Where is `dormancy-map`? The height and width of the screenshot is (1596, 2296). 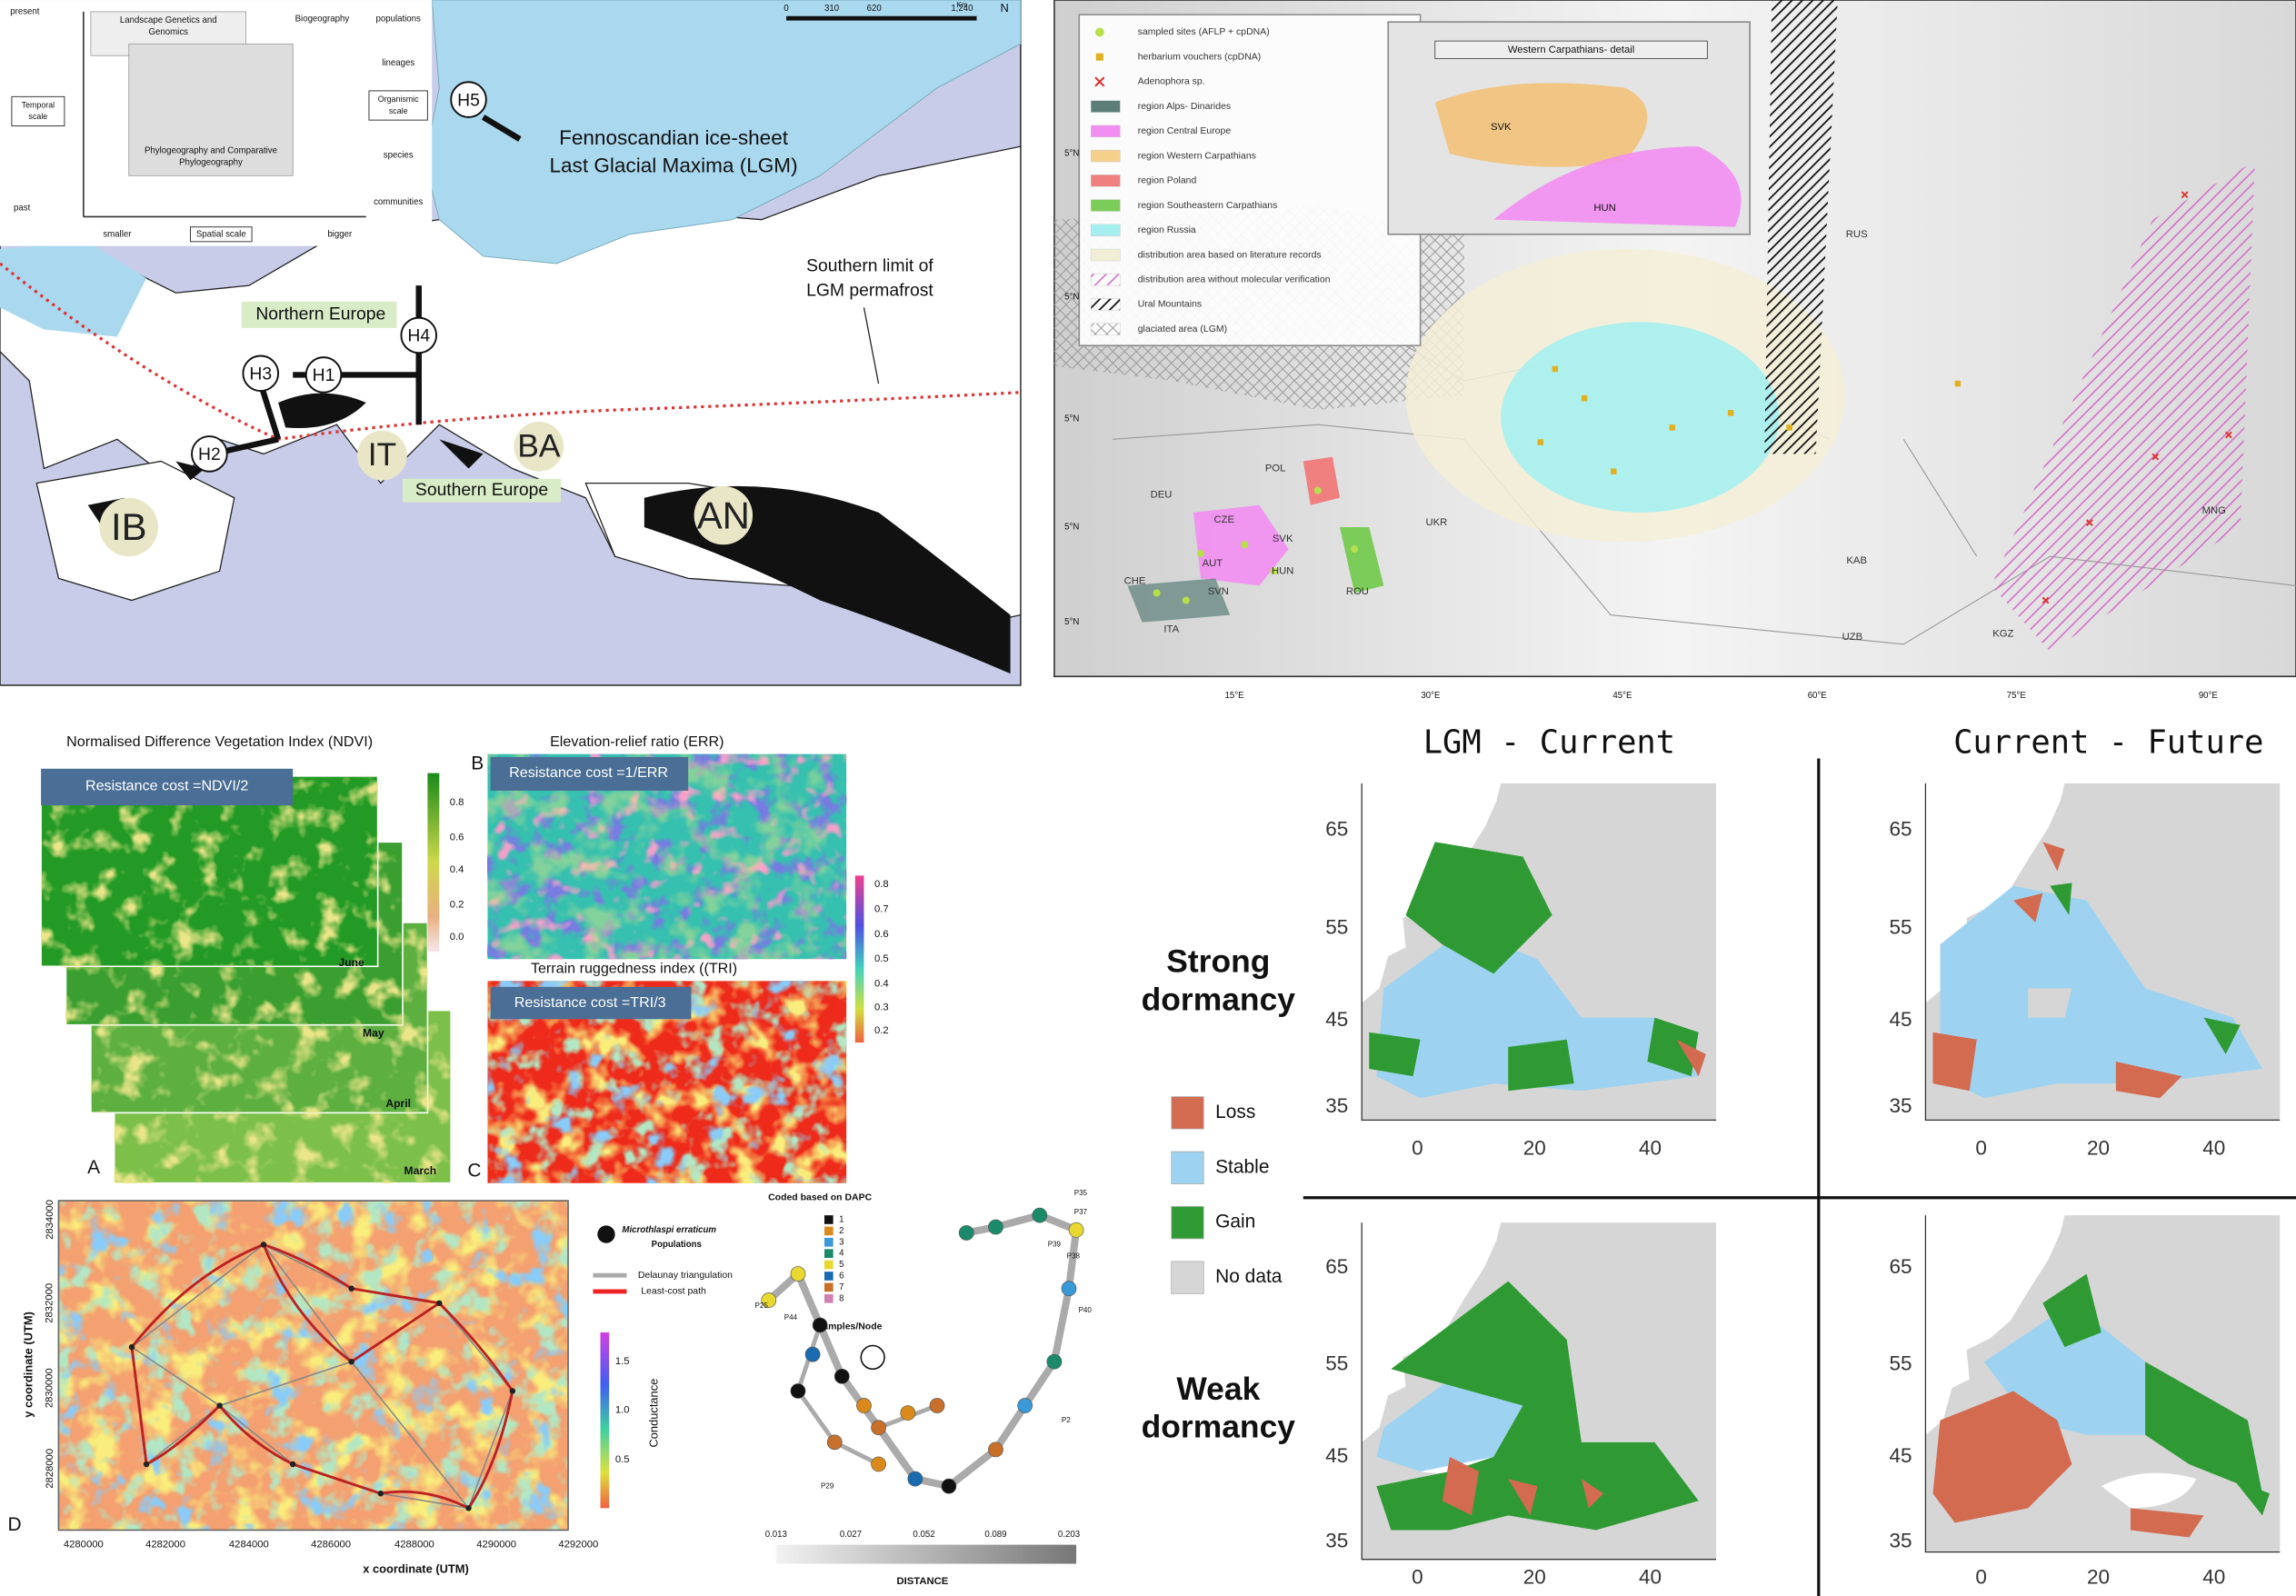
dormancy-map is located at coordinates (2102, 1384).